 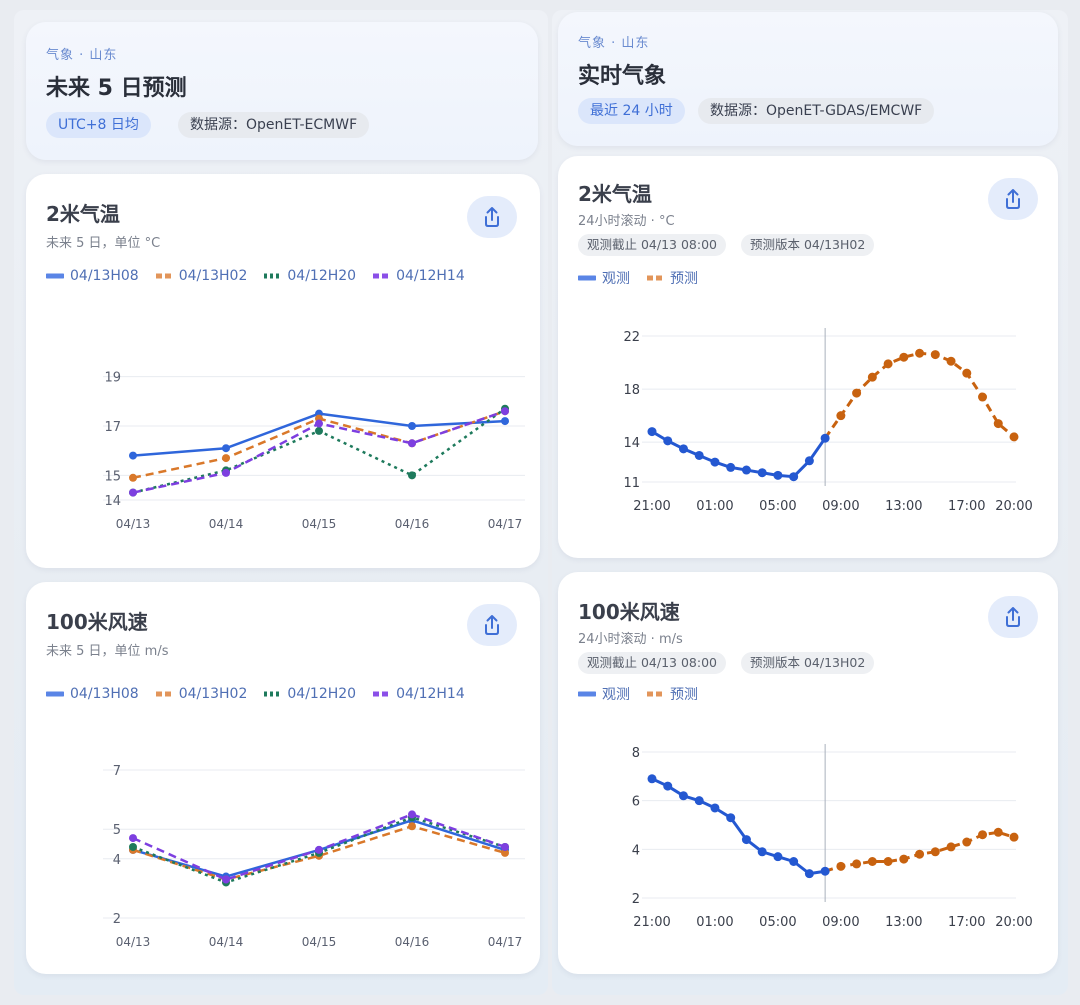 What do you see at coordinates (213, 276) in the screenshot?
I see `legend-label: 04/13H02` at bounding box center [213, 276].